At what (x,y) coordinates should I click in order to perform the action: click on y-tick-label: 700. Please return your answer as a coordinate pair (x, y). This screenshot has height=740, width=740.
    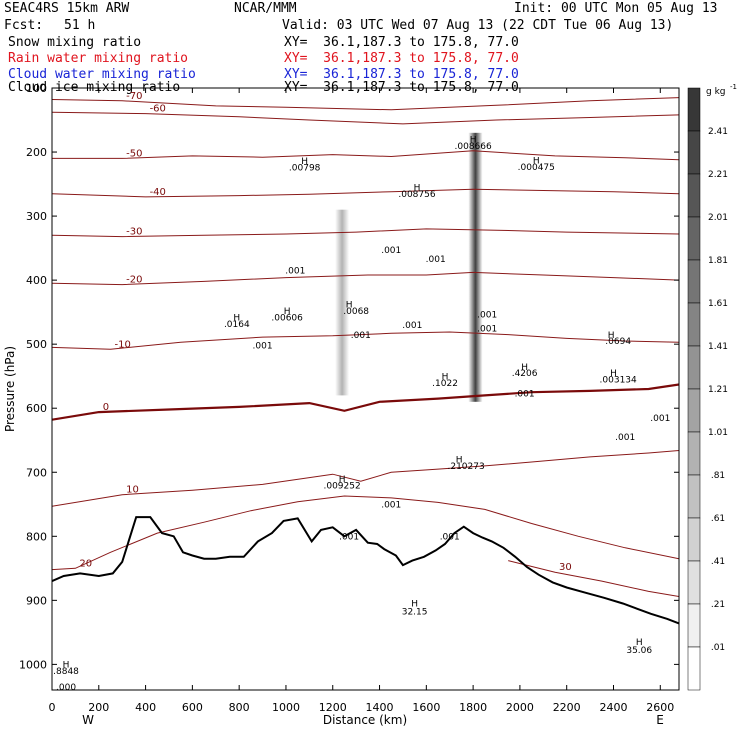
    Looking at the image, I should click on (36, 472).